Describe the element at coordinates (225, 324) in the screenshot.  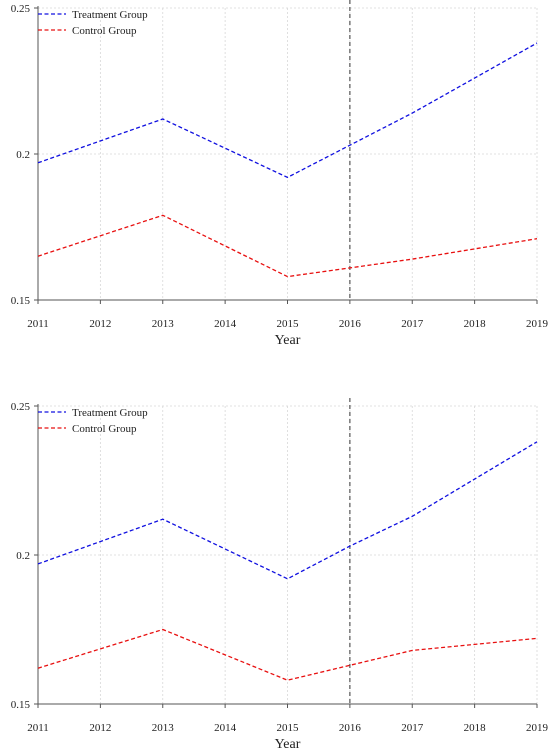
I see `chart1-x-tick-label: 2014` at that location.